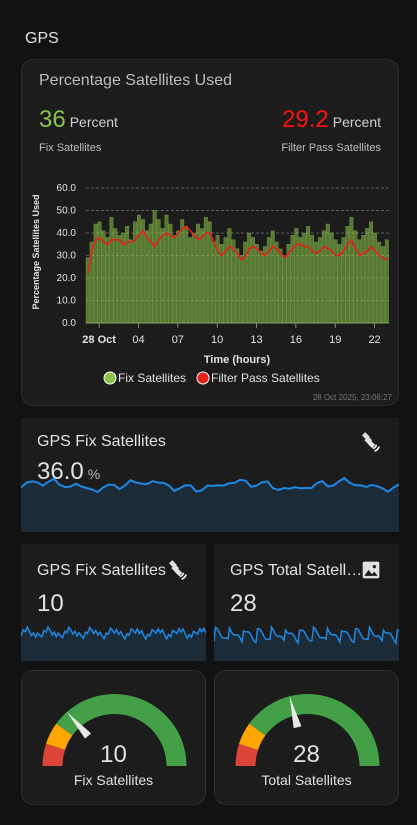 The height and width of the screenshot is (825, 417). Describe the element at coordinates (113, 780) in the screenshot. I see `gauge-name: Fix Satellites` at that location.